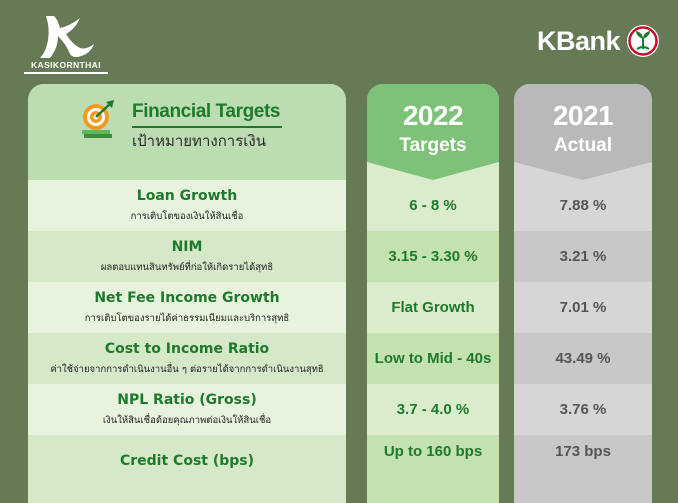 The image size is (678, 503). Describe the element at coordinates (433, 145) in the screenshot. I see `target-label: Targets` at that location.